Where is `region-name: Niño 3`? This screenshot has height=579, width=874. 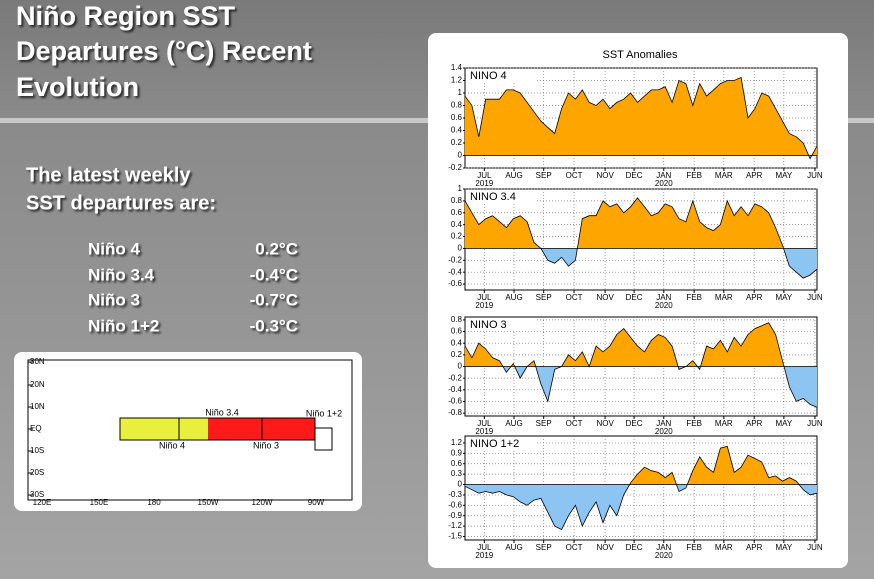 region-name: Niño 3 is located at coordinates (114, 299).